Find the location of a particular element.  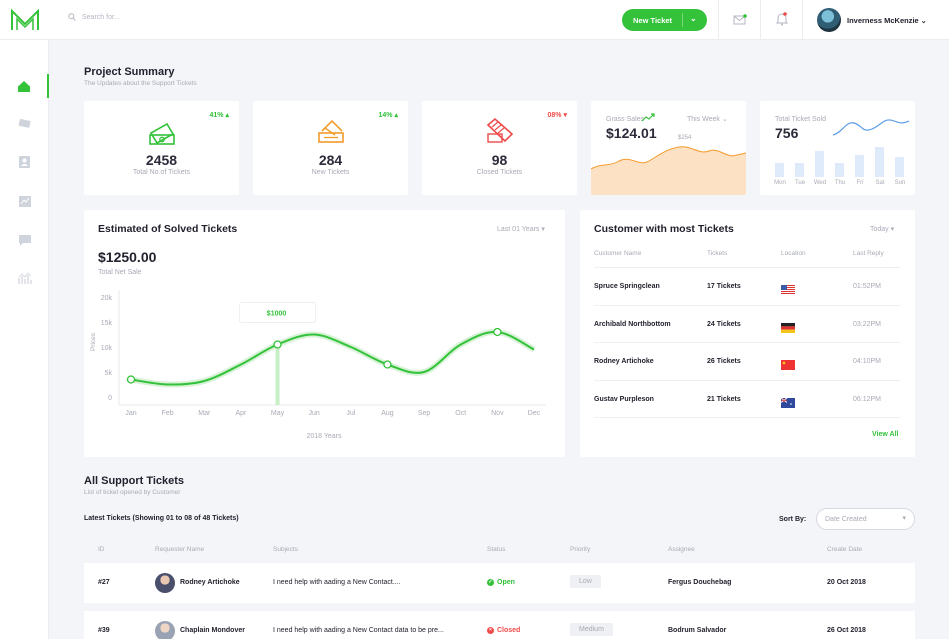

last-reply: 03:22PM is located at coordinates (867, 324).